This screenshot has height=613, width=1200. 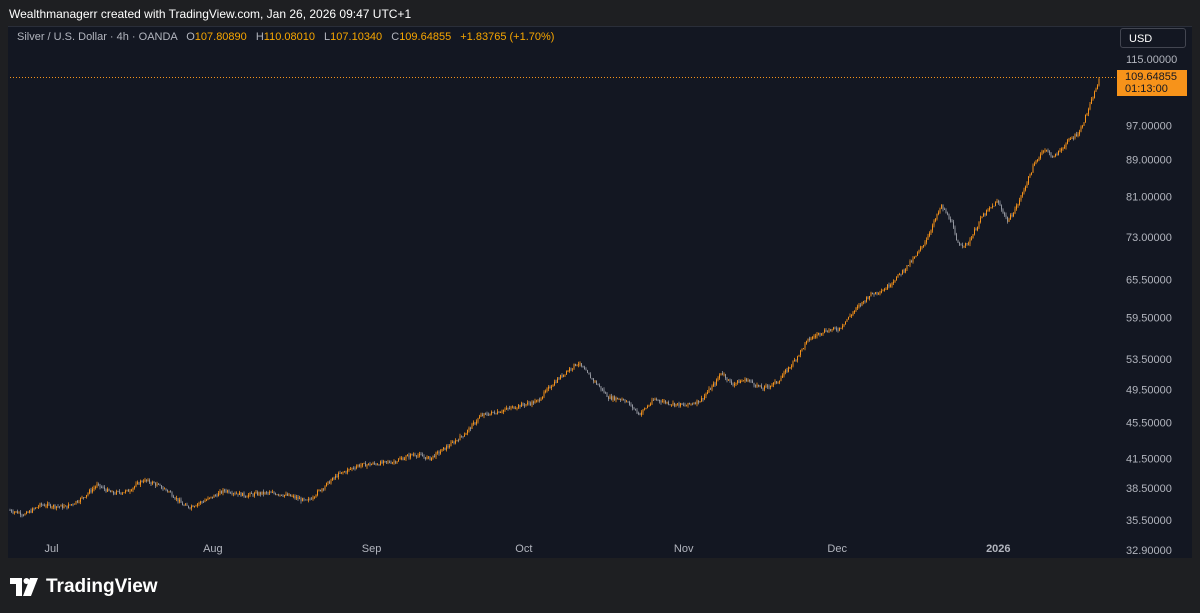 I want to click on tradingview-logo: TradingView, so click(x=84, y=587).